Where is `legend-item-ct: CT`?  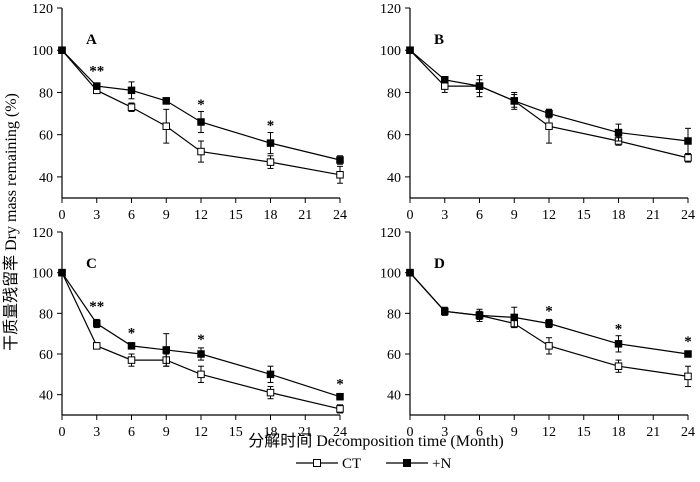
legend-item-ct: CT is located at coordinates (328, 464).